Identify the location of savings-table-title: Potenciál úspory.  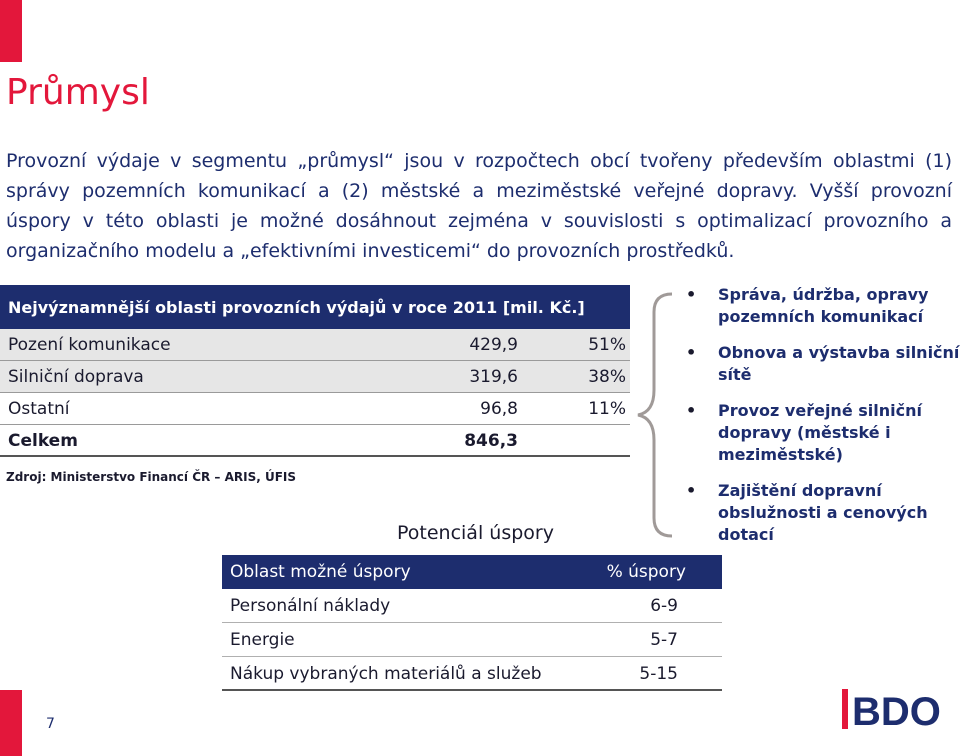
(475, 533).